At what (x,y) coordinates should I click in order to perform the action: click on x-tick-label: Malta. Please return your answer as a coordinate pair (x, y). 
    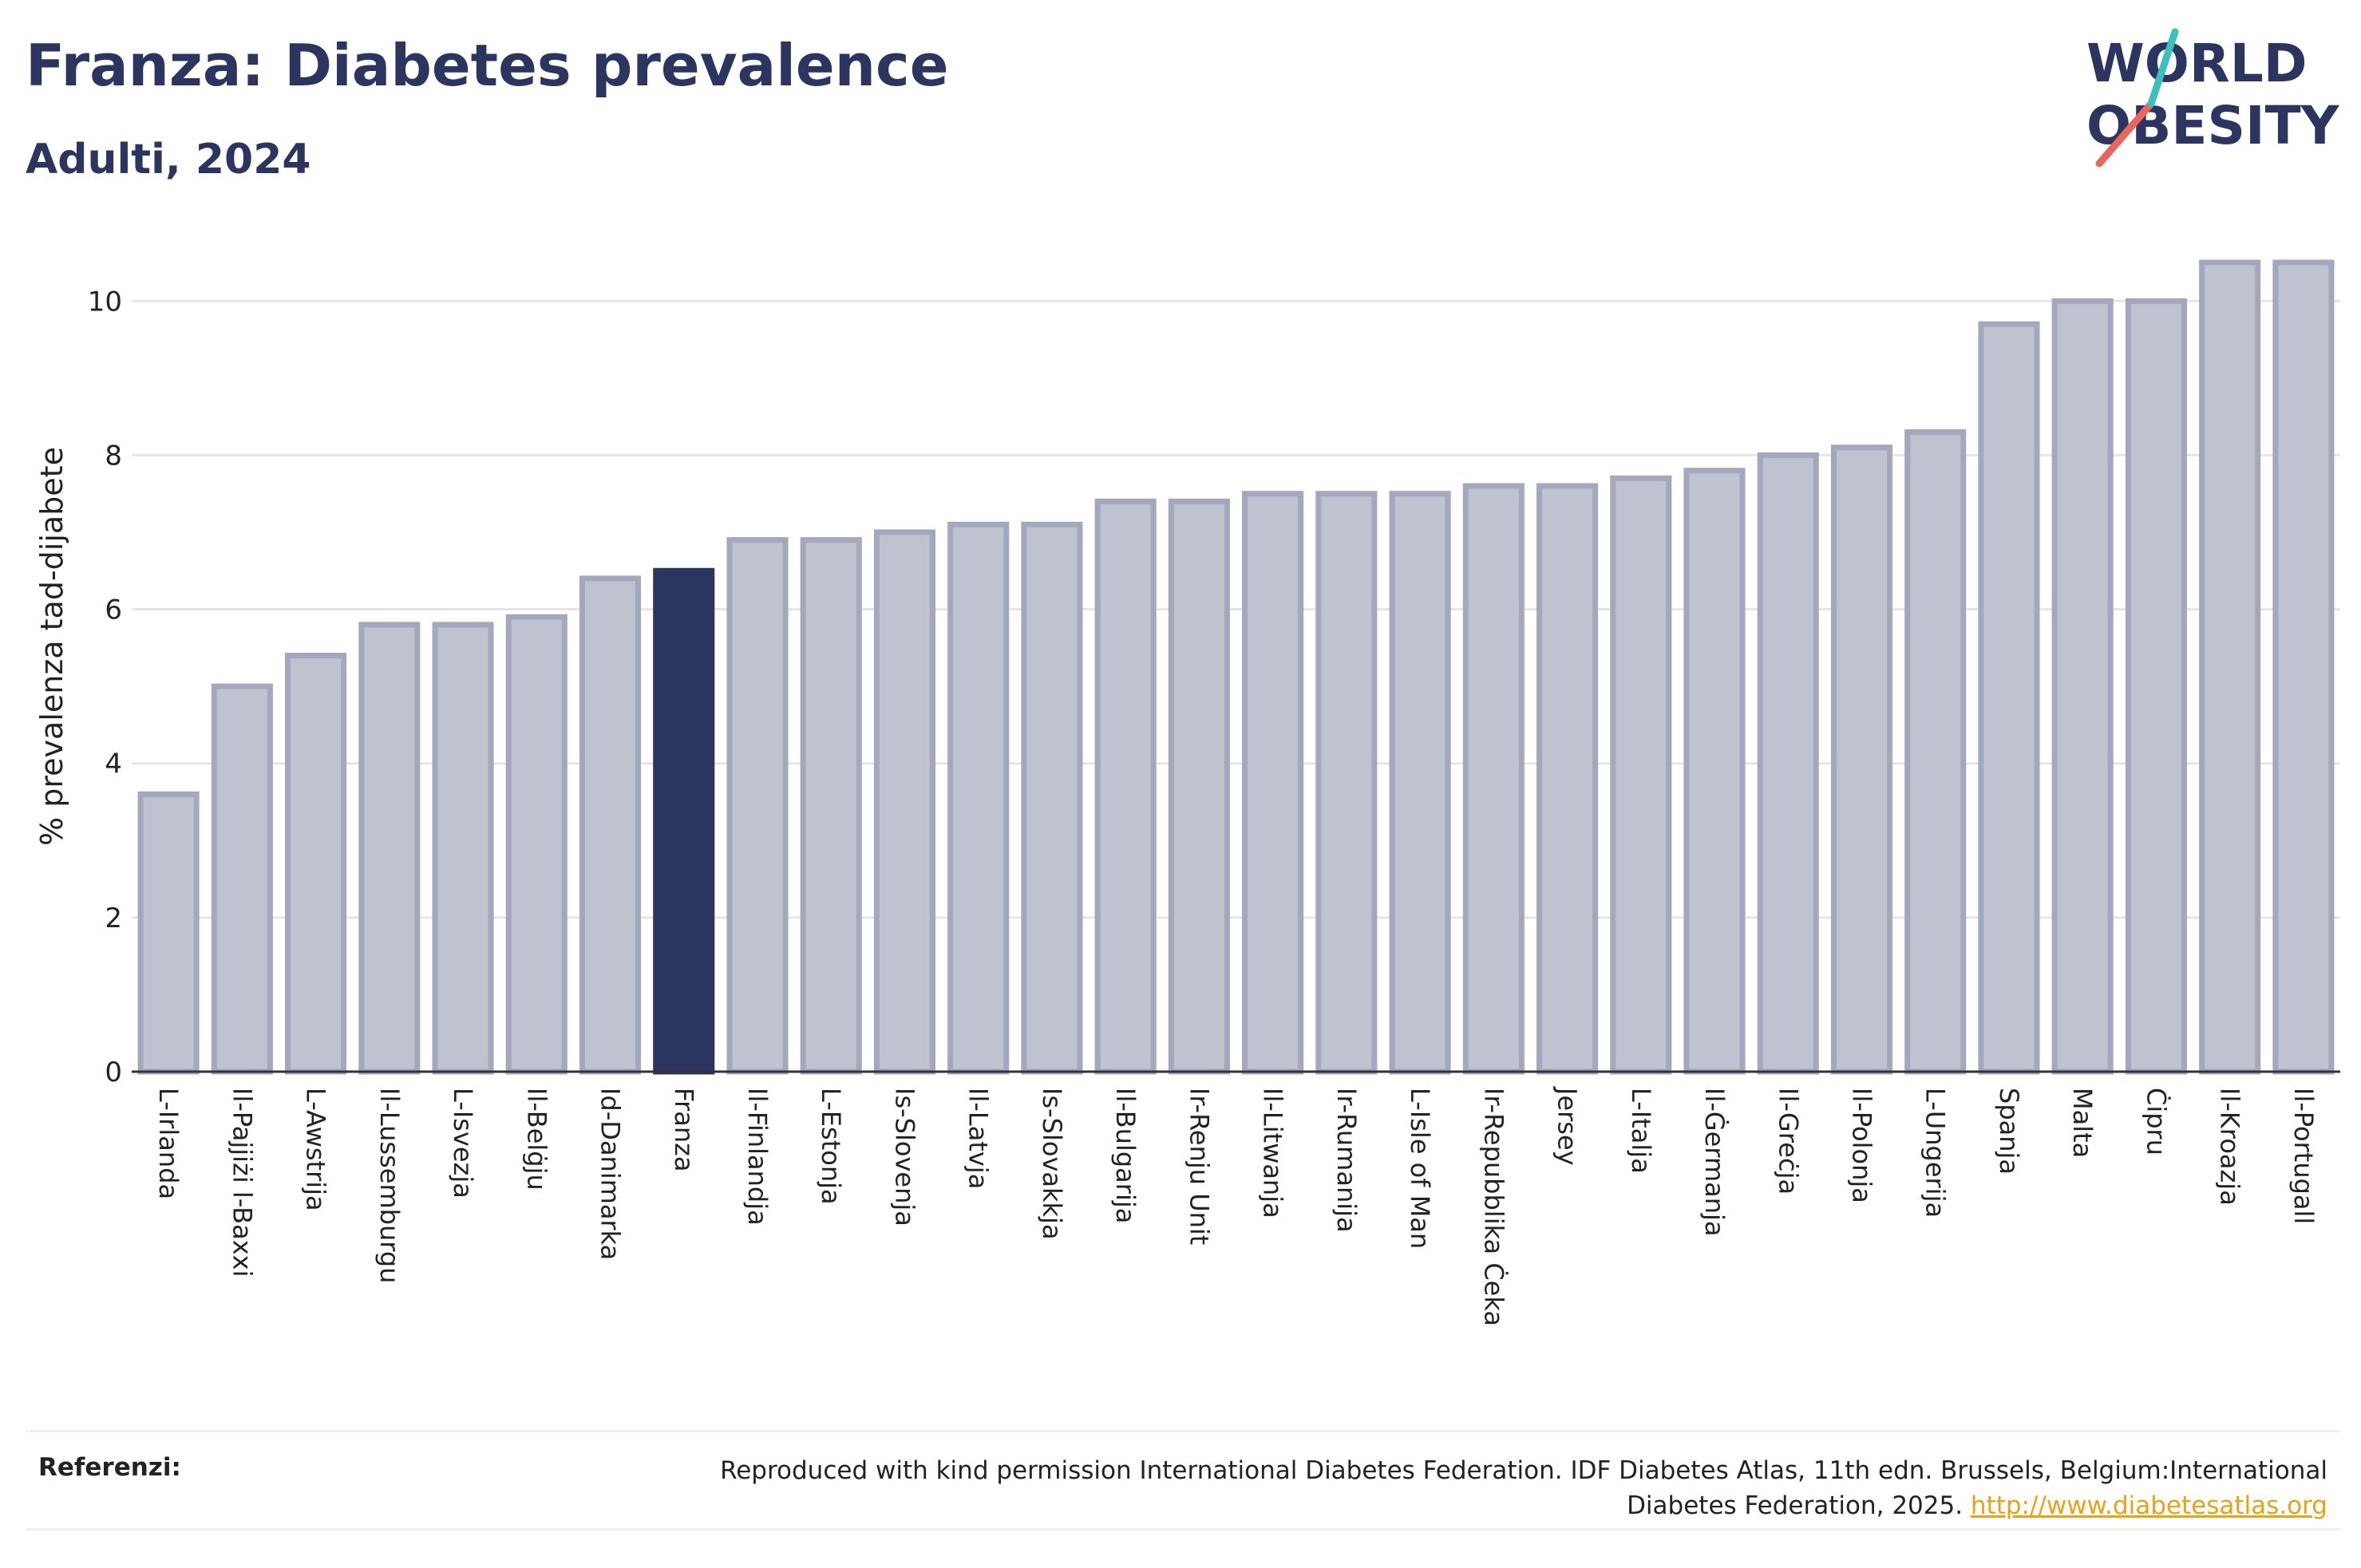
    Looking at the image, I should click on (2082, 1123).